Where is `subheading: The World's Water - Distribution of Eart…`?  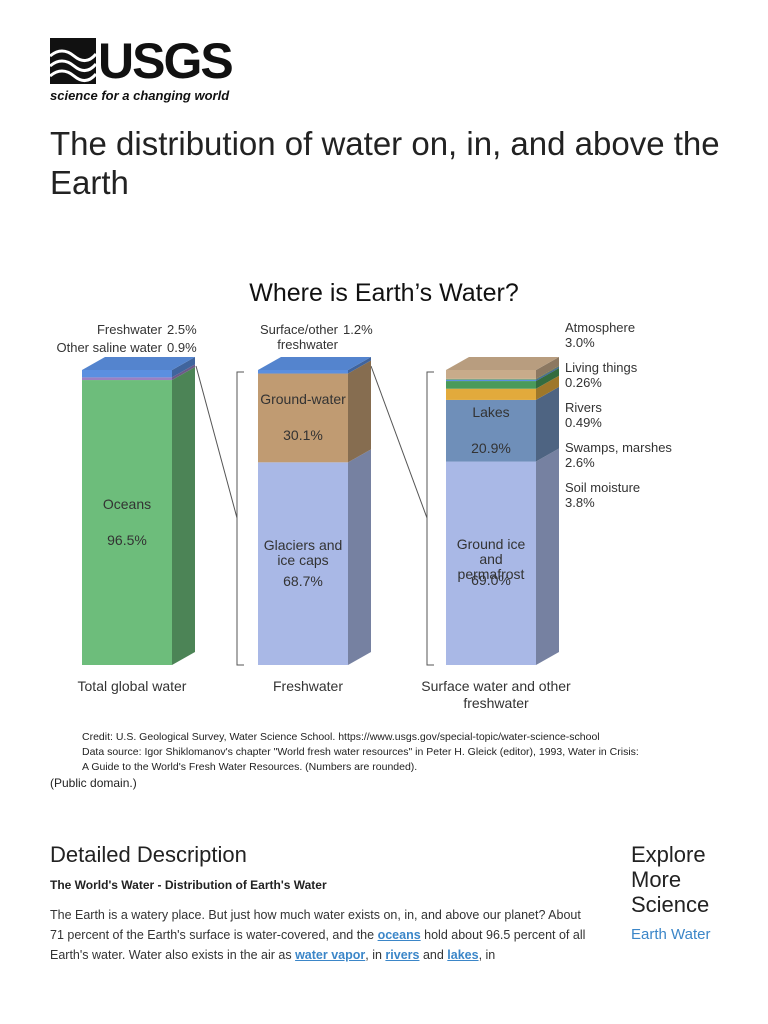 subheading: The World's Water - Distribution of Eart… is located at coordinates (188, 885).